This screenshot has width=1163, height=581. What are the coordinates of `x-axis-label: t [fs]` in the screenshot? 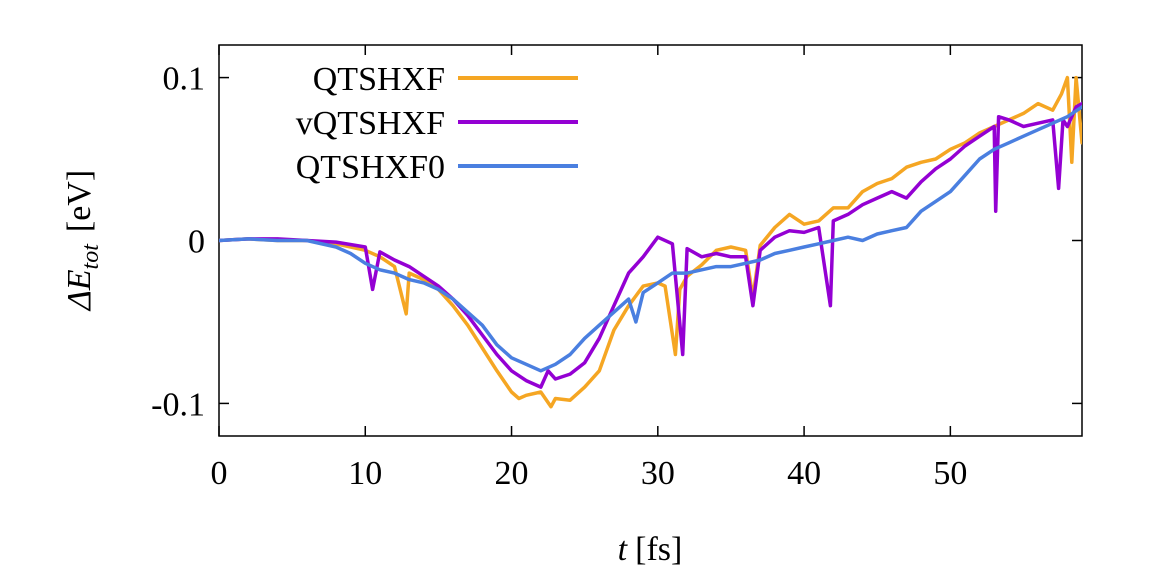 It's located at (650, 549).